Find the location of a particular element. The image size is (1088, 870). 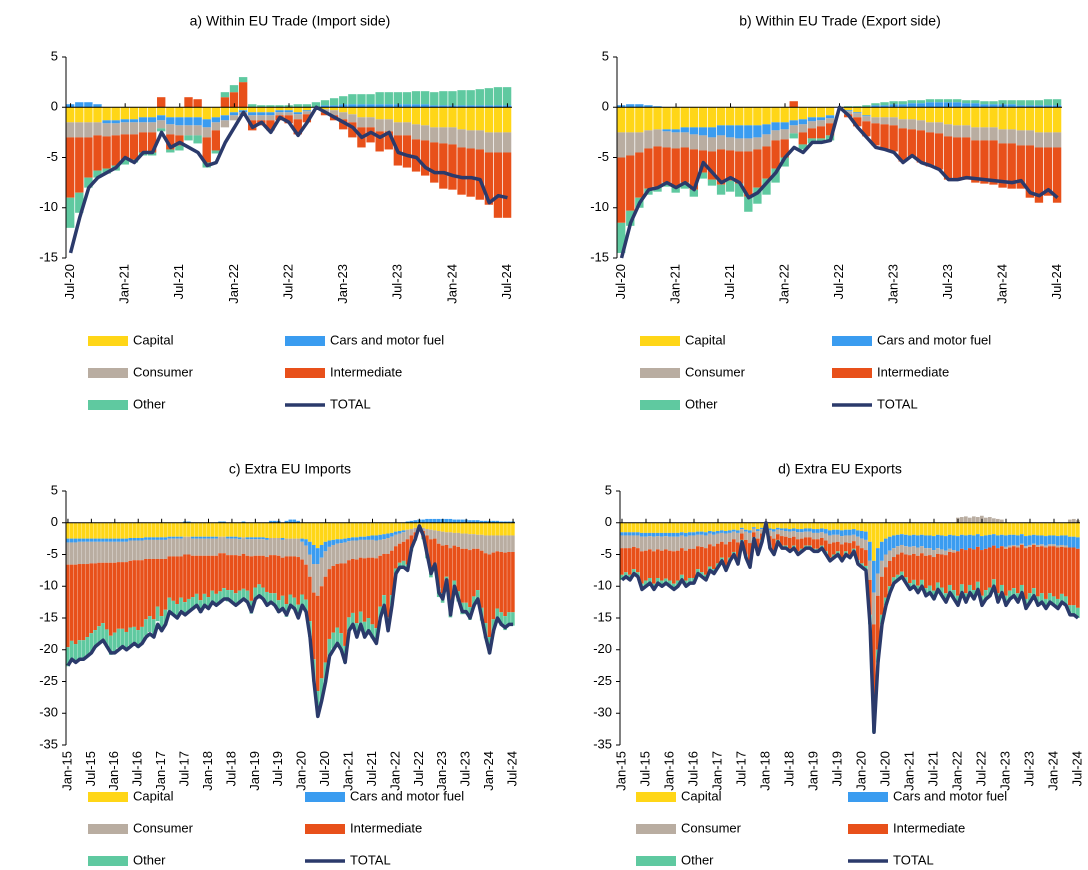

y-tick-label: 0 is located at coordinates (605, 106).